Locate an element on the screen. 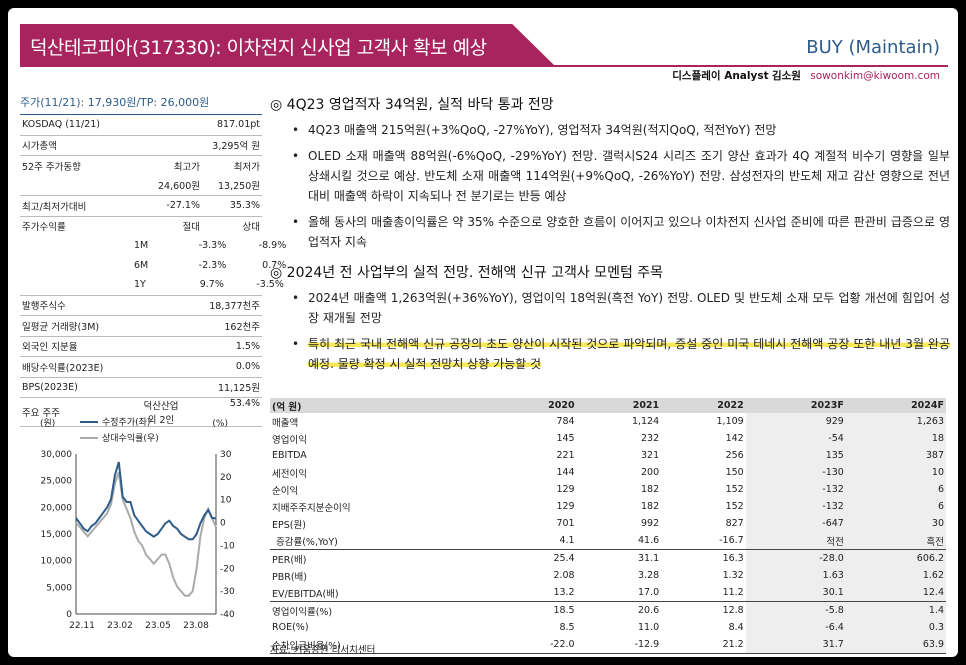 Image resolution: width=966 pixels, height=665 pixels. y-left-tick: 10,000 is located at coordinates (57, 562).